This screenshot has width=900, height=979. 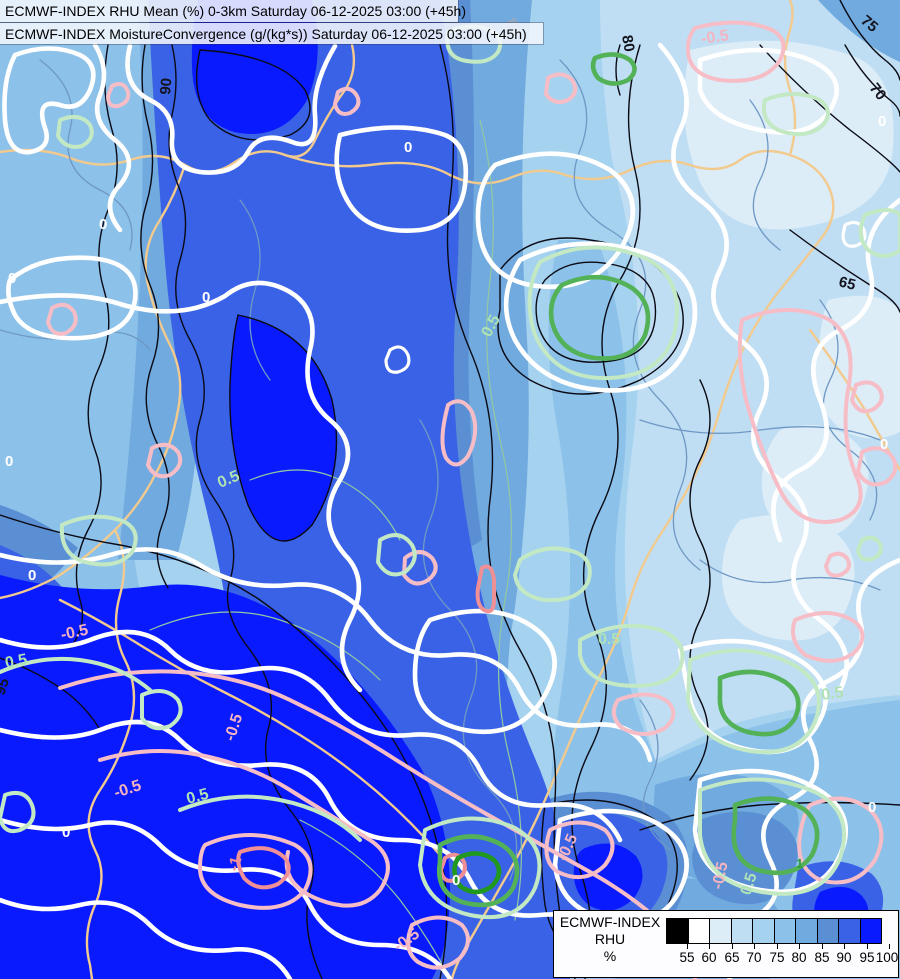 What do you see at coordinates (878, 92) in the screenshot?
I see `rhu-contour-label: 70` at bounding box center [878, 92].